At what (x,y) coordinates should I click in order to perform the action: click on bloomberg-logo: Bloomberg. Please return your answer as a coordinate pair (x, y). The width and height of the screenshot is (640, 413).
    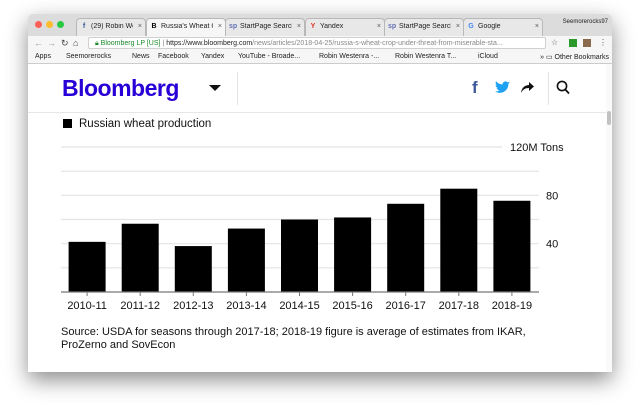
    Looking at the image, I should click on (120, 88).